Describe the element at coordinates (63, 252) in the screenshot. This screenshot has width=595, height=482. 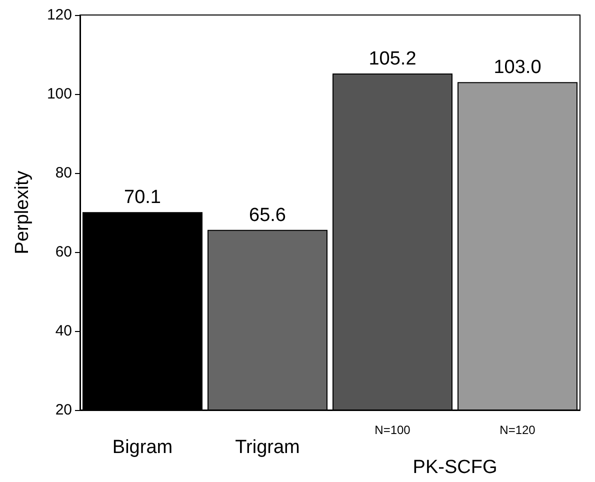
I see `y-tick-label: 60` at that location.